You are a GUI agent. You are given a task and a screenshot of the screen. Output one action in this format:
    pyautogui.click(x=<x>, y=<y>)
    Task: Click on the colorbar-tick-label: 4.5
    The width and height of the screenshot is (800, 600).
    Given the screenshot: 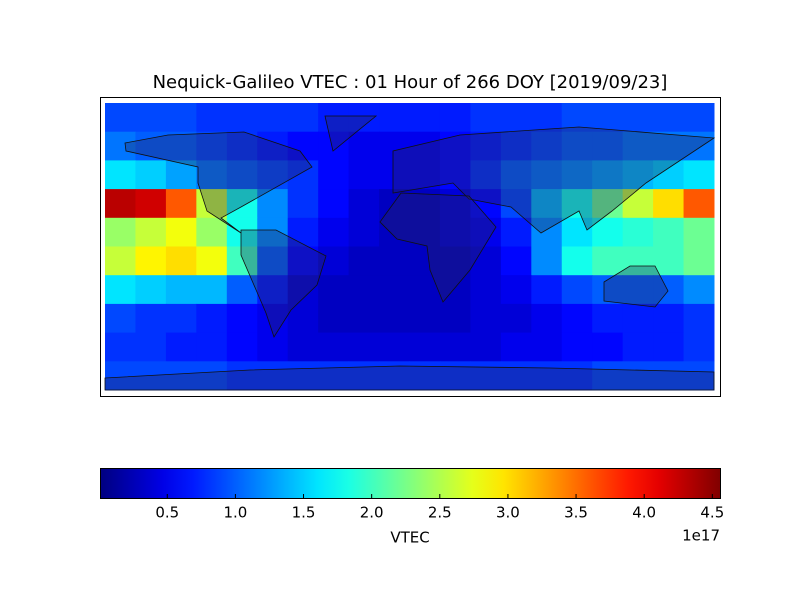 What is the action you would take?
    pyautogui.click(x=712, y=513)
    